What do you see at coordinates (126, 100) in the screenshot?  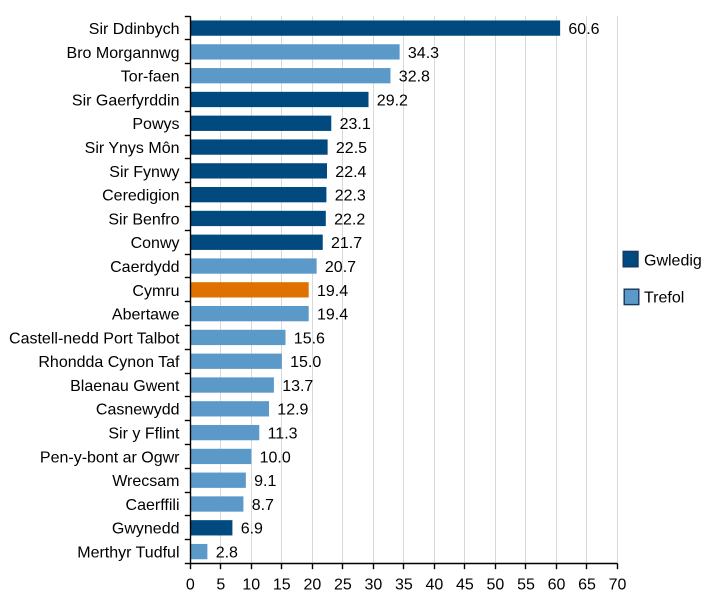 I see `svg-text: Sir Gaerfyrddin` at bounding box center [126, 100].